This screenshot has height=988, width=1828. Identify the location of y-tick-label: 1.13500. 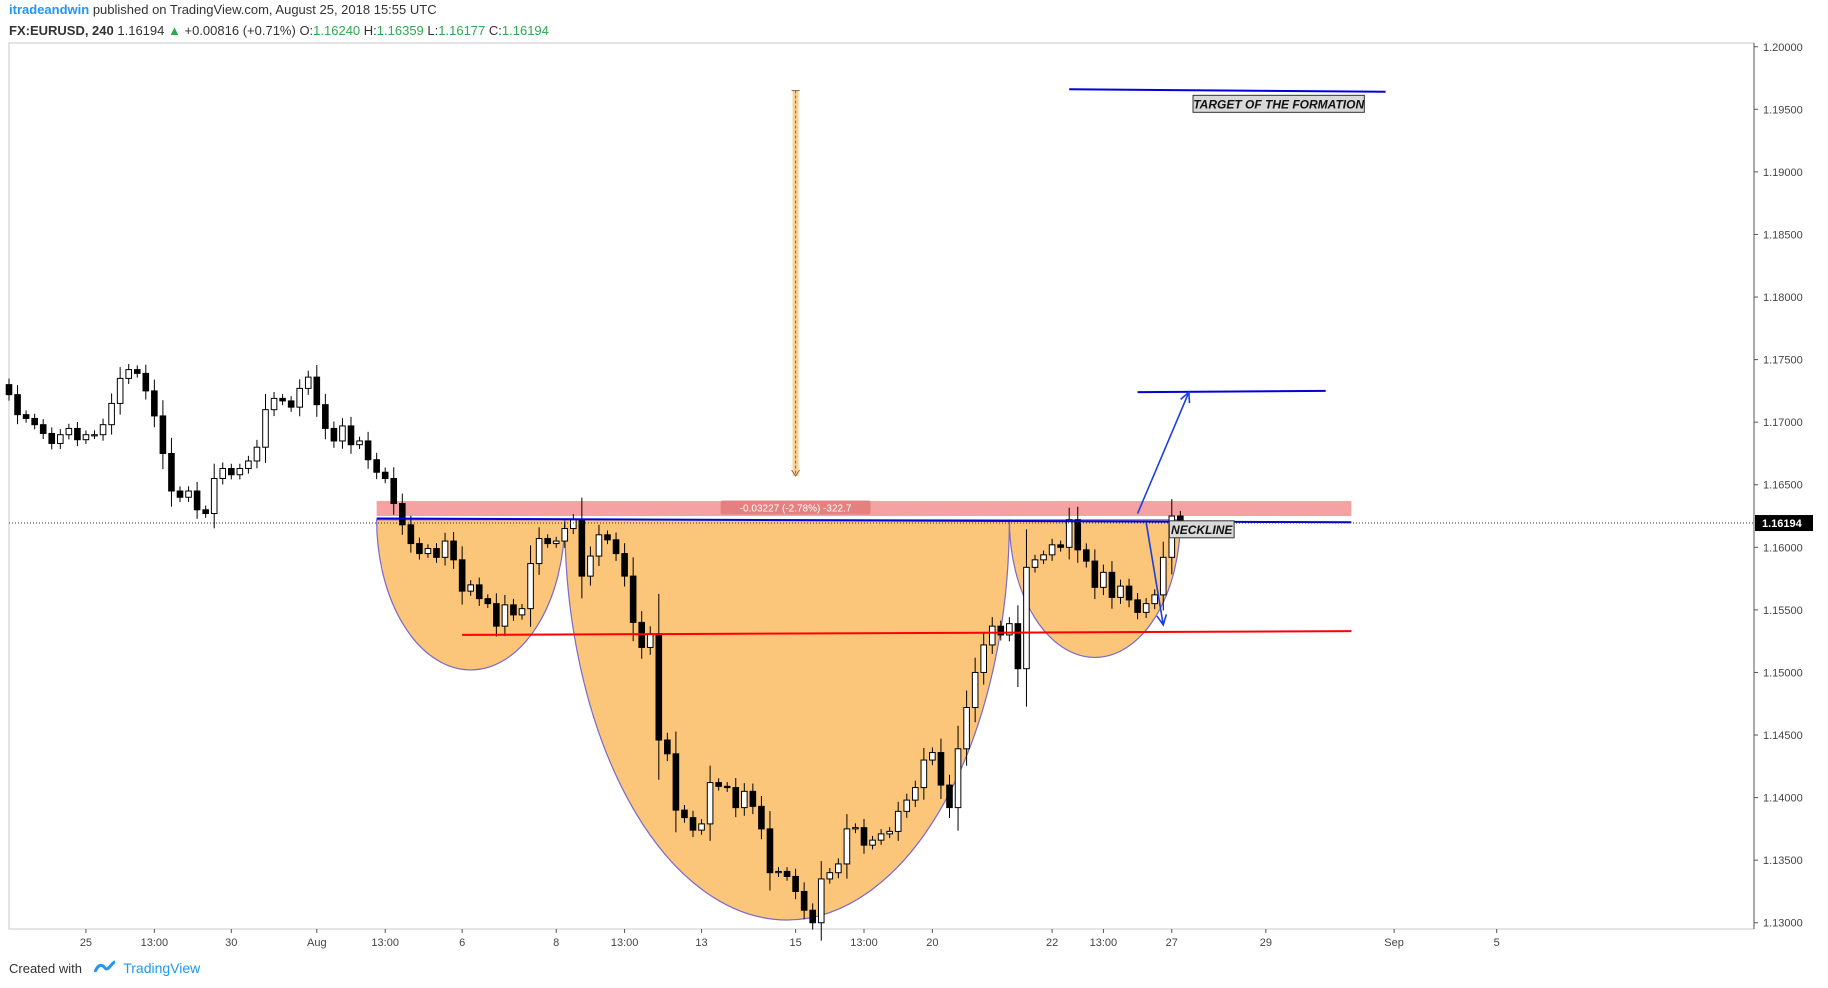
(1783, 861).